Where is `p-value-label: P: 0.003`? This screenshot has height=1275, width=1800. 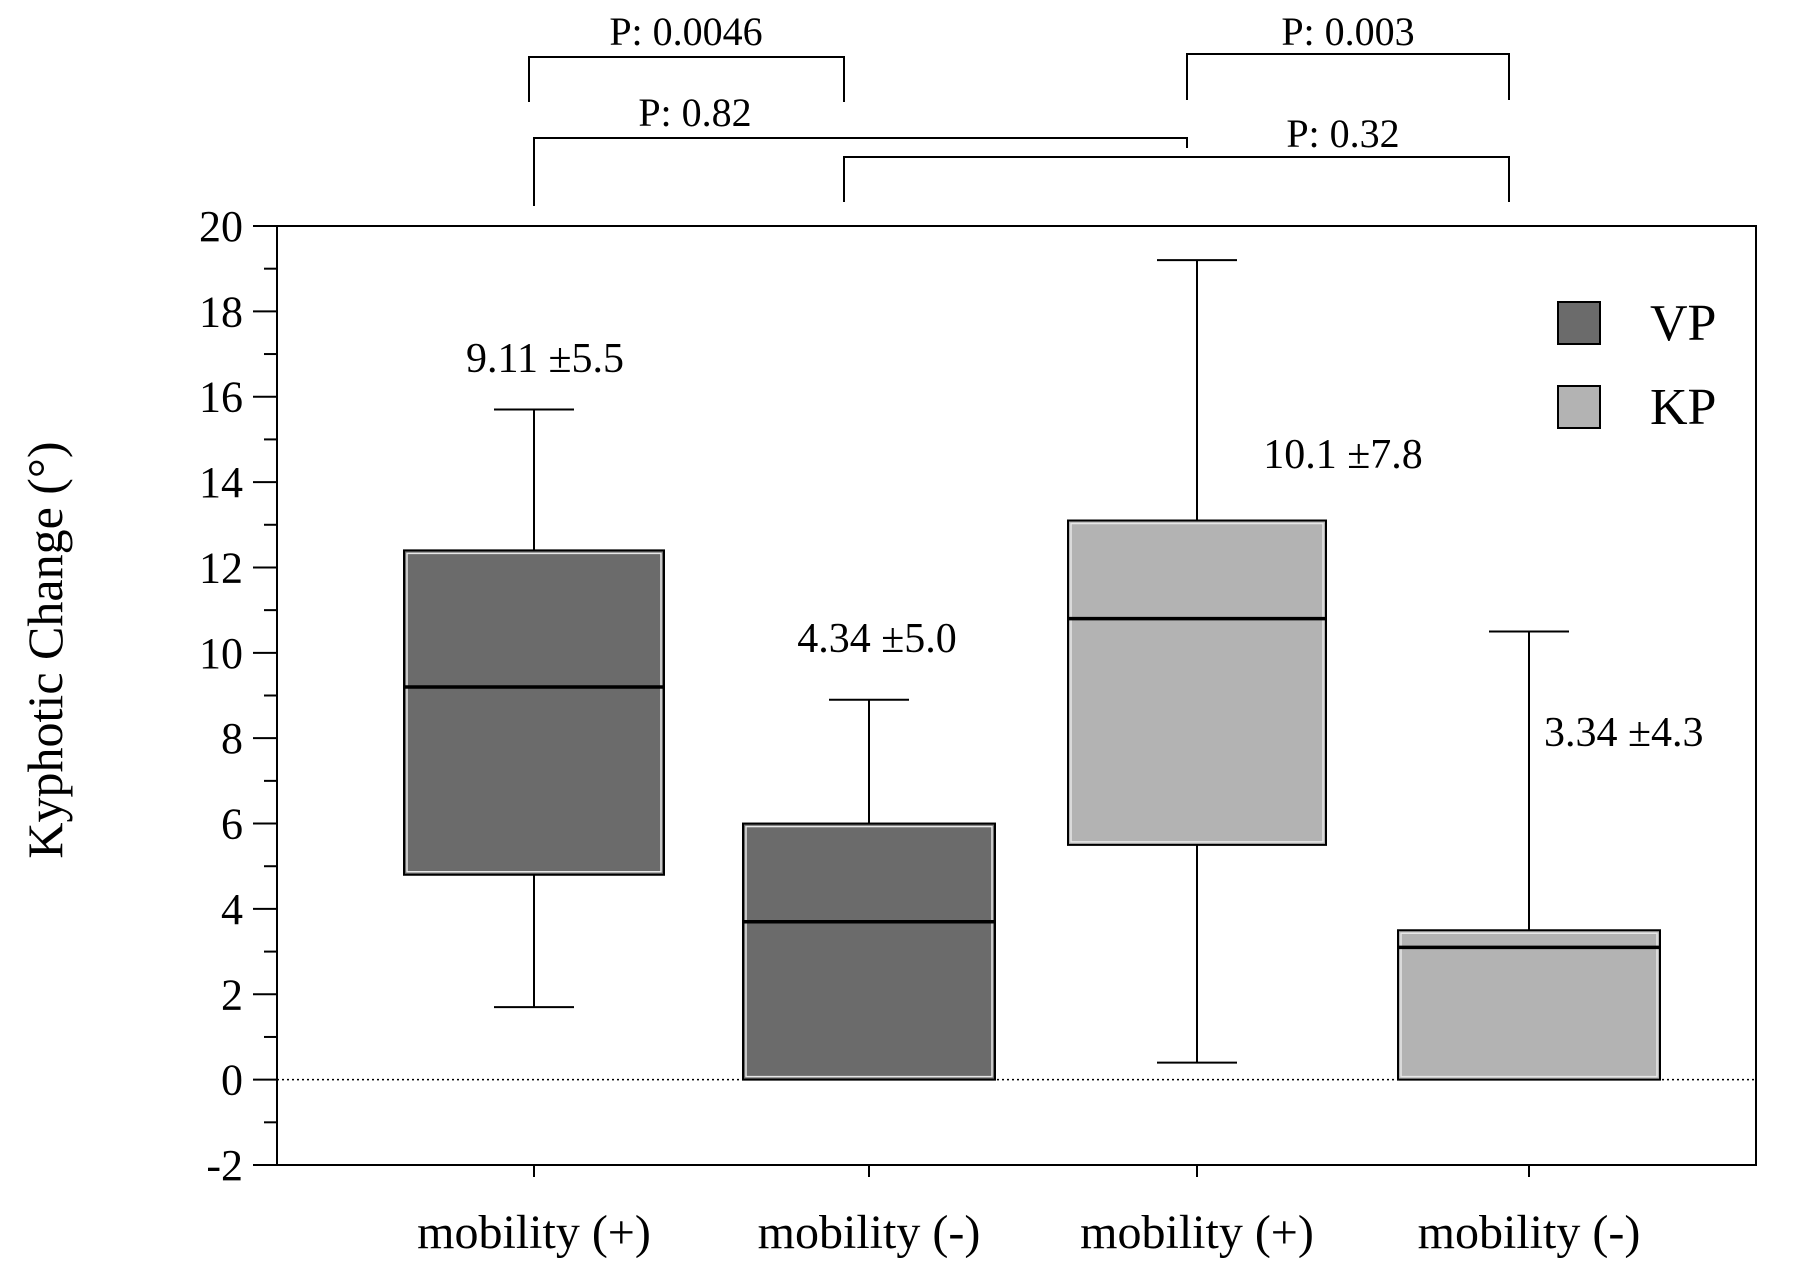 p-value-label: P: 0.003 is located at coordinates (1347, 31).